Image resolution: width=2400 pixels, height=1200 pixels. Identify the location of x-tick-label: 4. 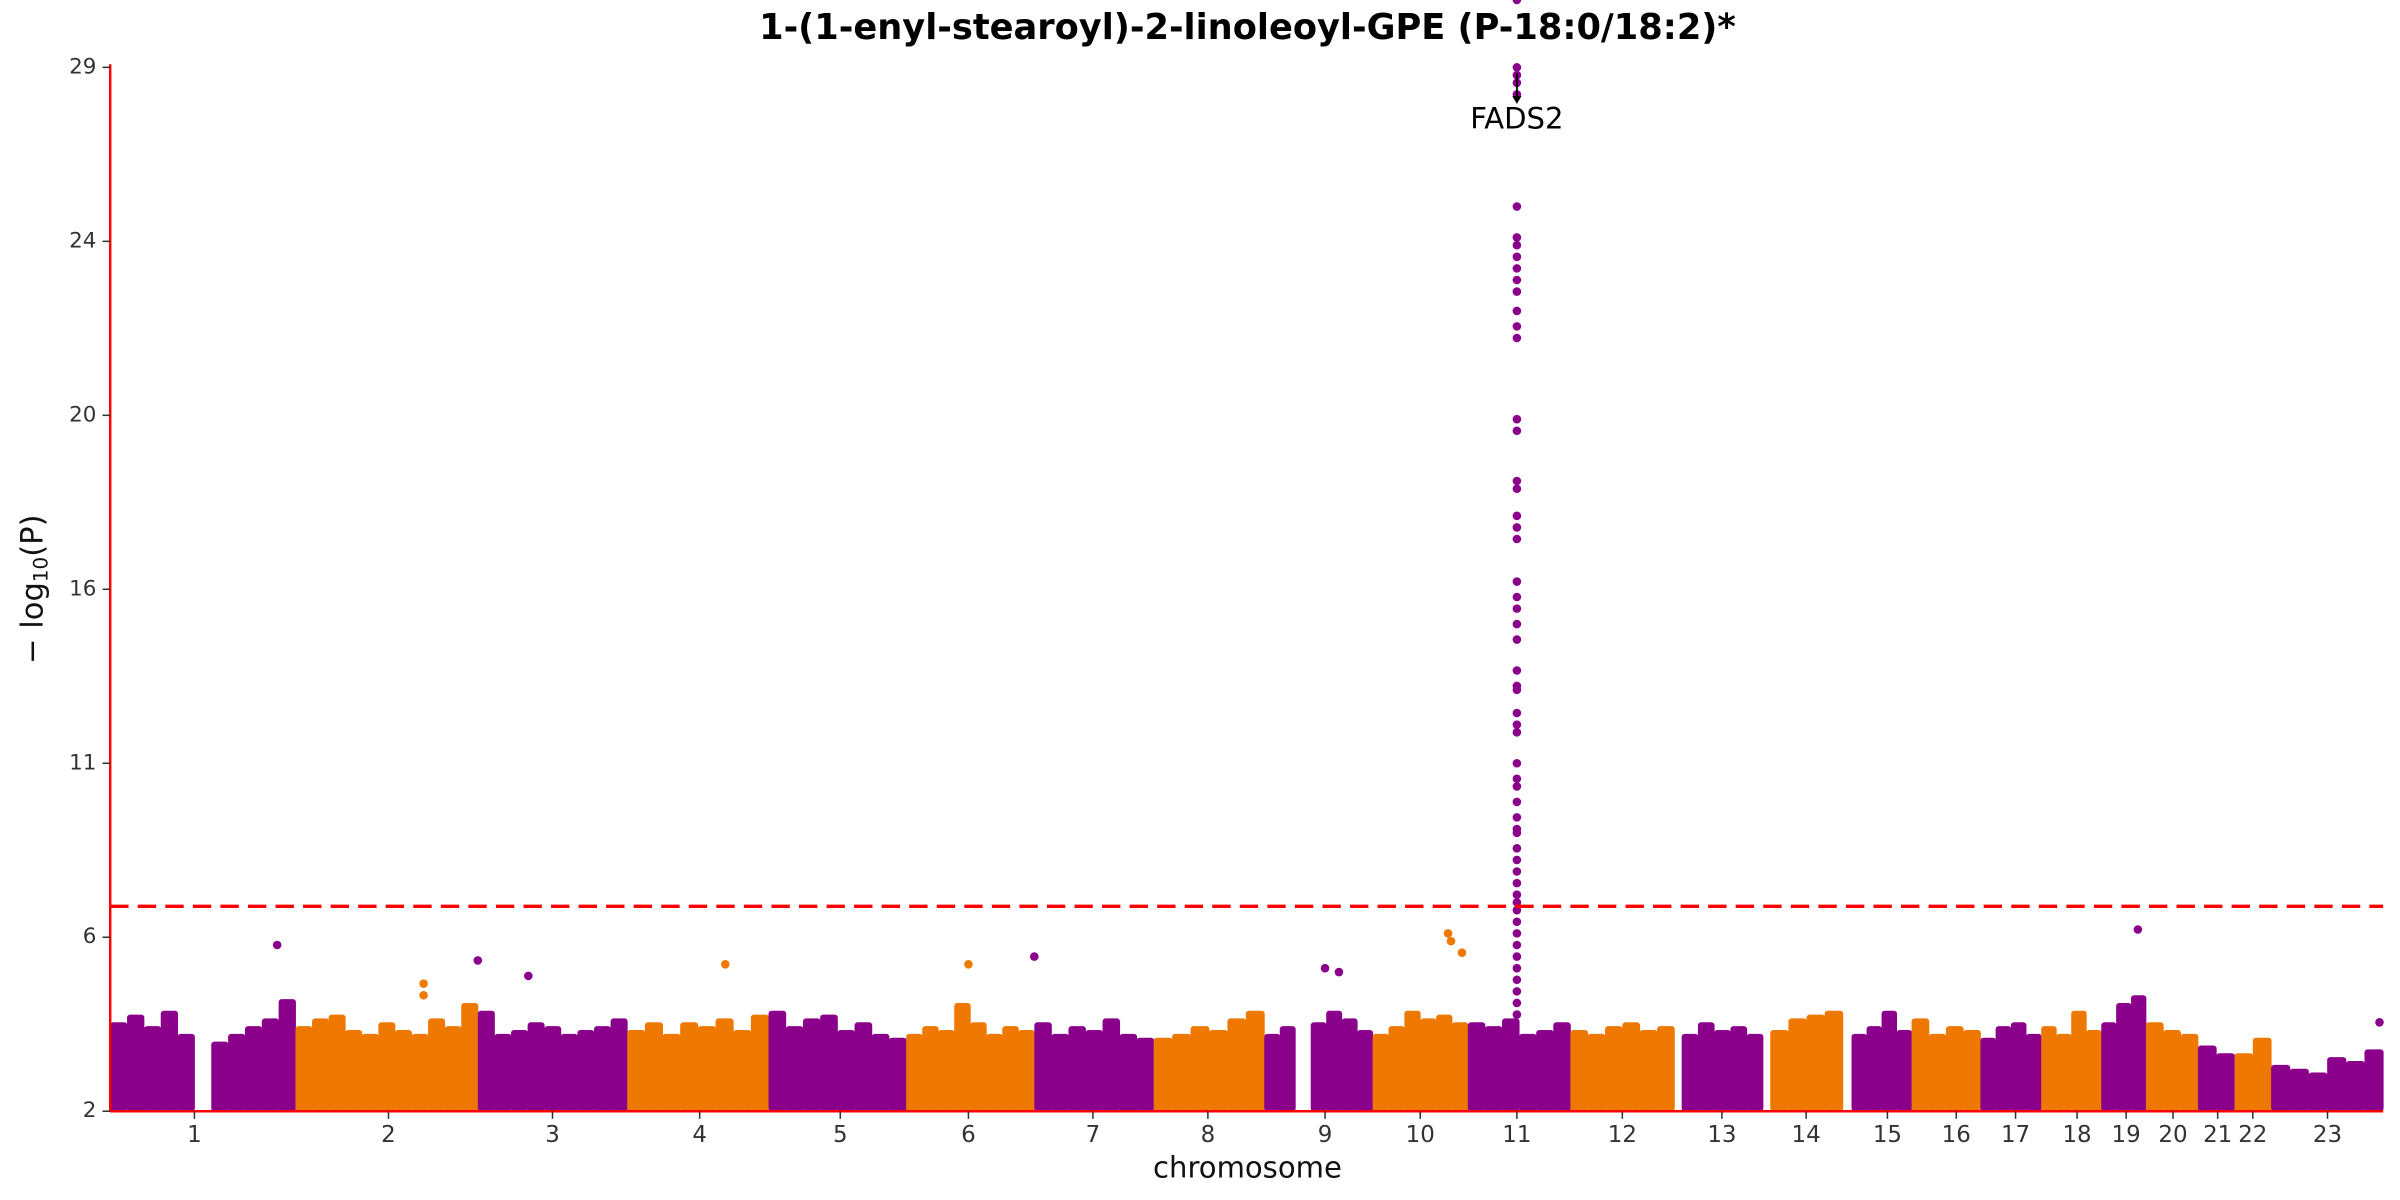
(699, 1135).